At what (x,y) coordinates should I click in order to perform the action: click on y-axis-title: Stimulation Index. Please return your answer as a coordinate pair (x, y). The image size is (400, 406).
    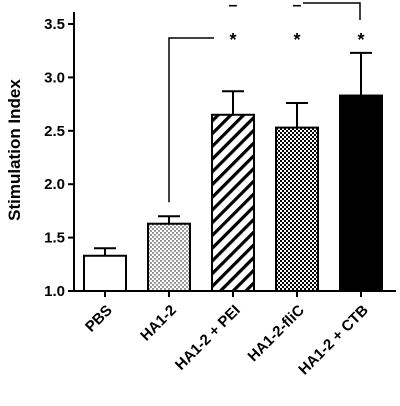
    Looking at the image, I should click on (14, 150).